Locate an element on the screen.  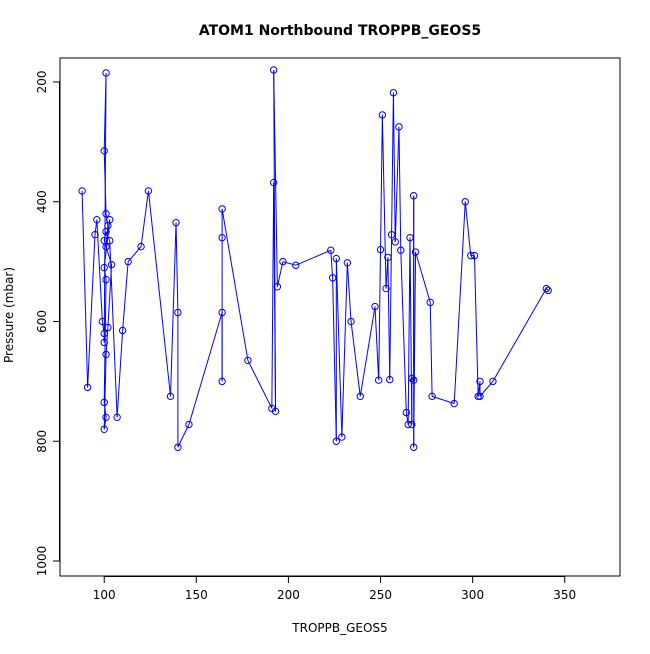
chart-title: ATOM1 Northbound TROPPB_GEOS5 is located at coordinates (340, 31).